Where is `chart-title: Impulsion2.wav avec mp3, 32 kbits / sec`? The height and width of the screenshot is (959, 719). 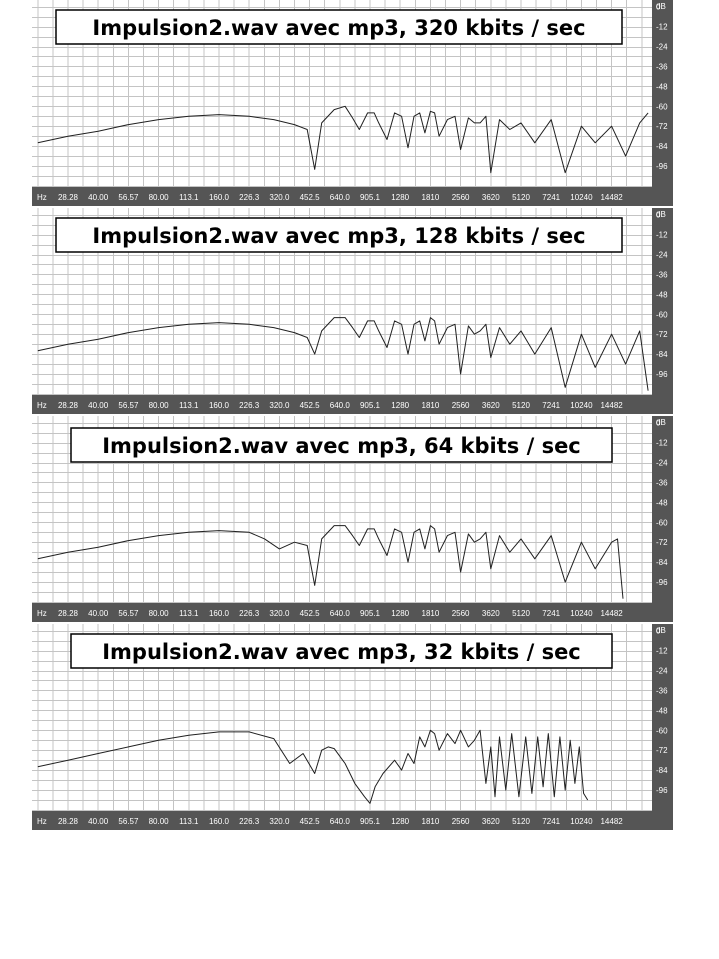
chart-title: Impulsion2.wav avec mp3, 32 kbits / sec is located at coordinates (341, 652).